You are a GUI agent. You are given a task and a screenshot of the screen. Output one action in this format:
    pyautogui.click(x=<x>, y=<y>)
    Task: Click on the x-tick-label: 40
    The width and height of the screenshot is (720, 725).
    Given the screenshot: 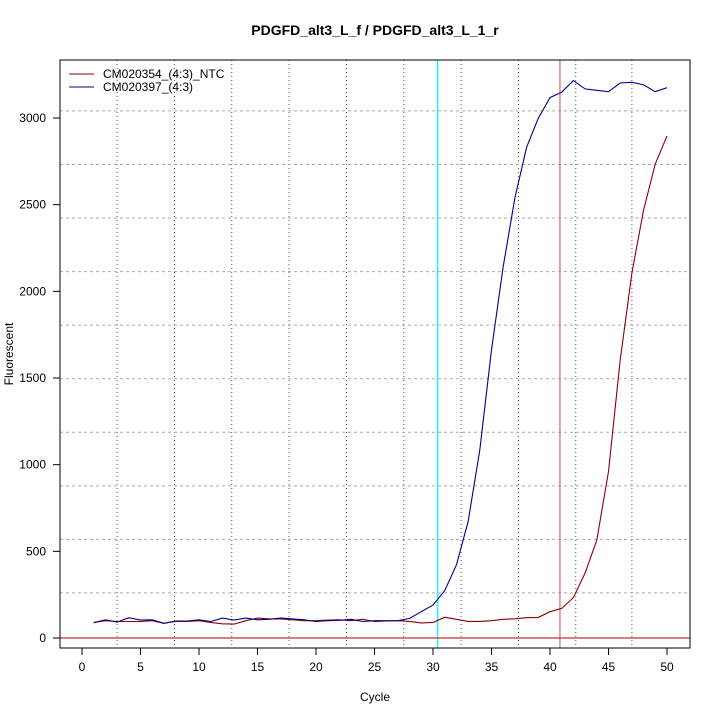 What is the action you would take?
    pyautogui.click(x=550, y=667)
    